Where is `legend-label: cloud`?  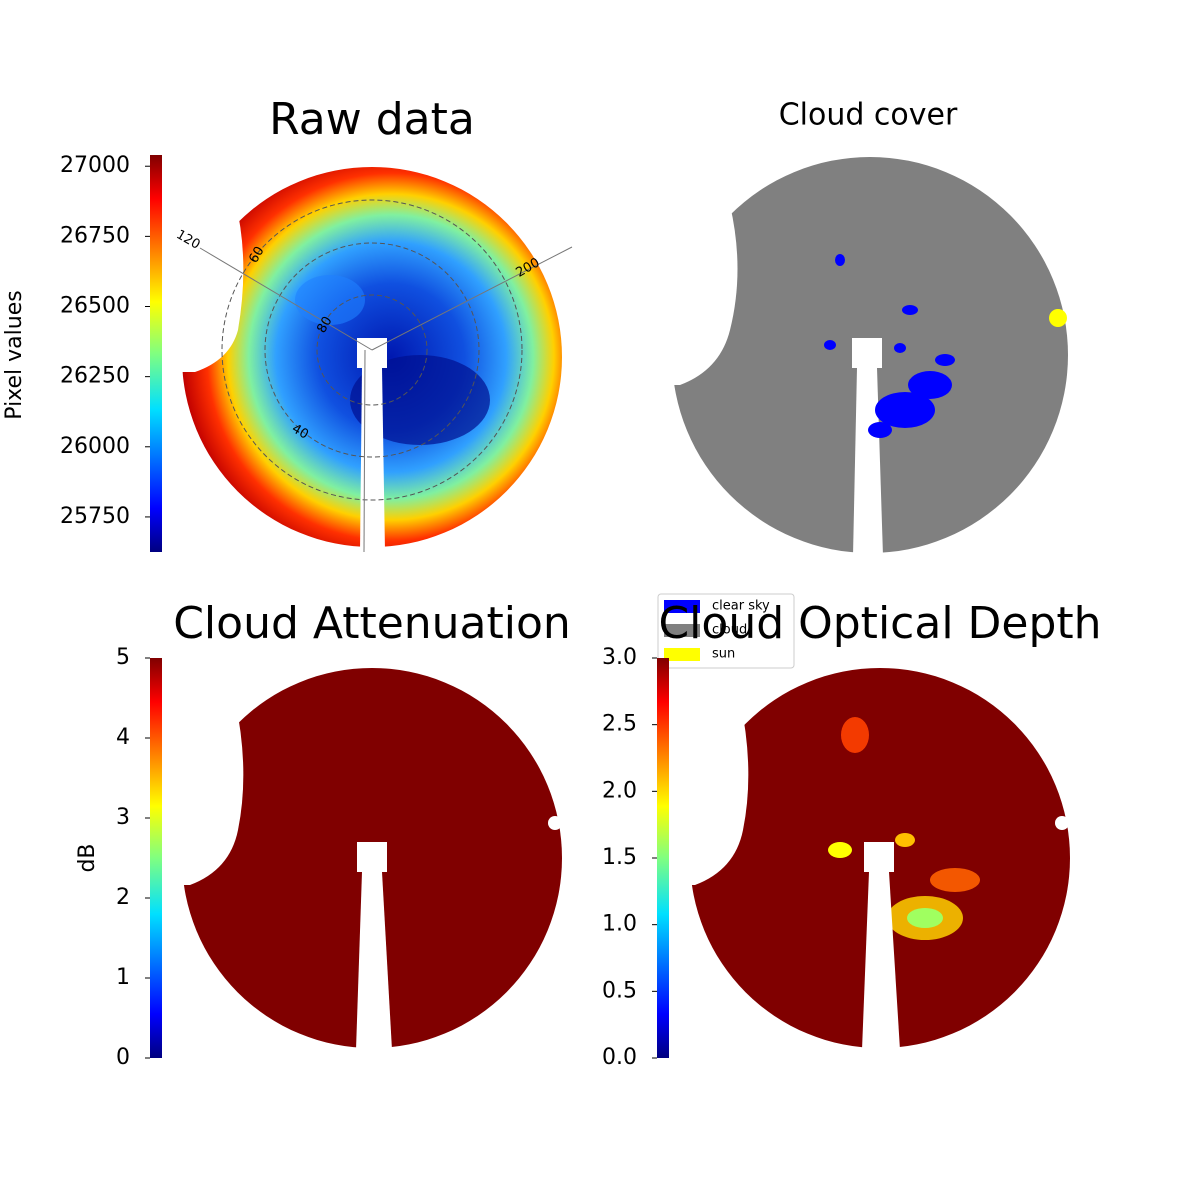
legend-label: cloud is located at coordinates (729, 630).